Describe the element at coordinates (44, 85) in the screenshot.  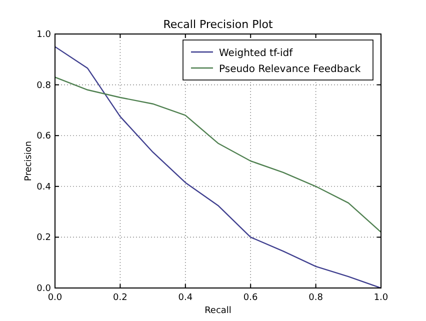
I see `y-tick-label: 0.8` at that location.